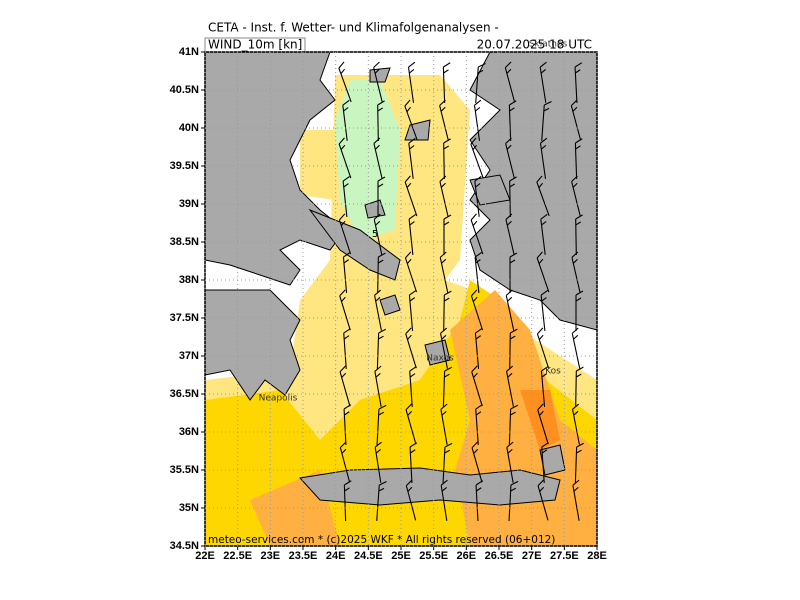  Describe the element at coordinates (189, 128) in the screenshot. I see `y-tick-label: 40N` at that location.